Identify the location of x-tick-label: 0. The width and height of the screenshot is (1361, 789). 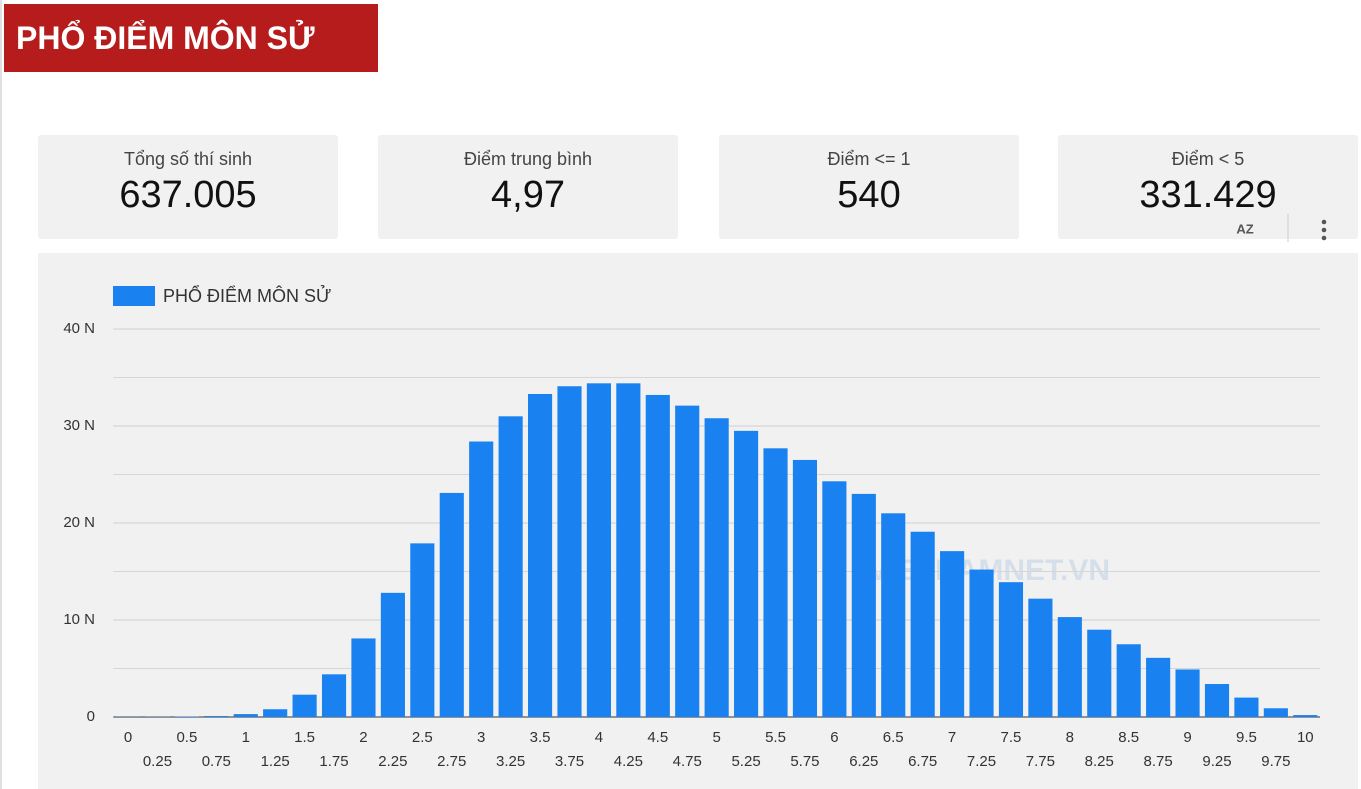
(128, 737).